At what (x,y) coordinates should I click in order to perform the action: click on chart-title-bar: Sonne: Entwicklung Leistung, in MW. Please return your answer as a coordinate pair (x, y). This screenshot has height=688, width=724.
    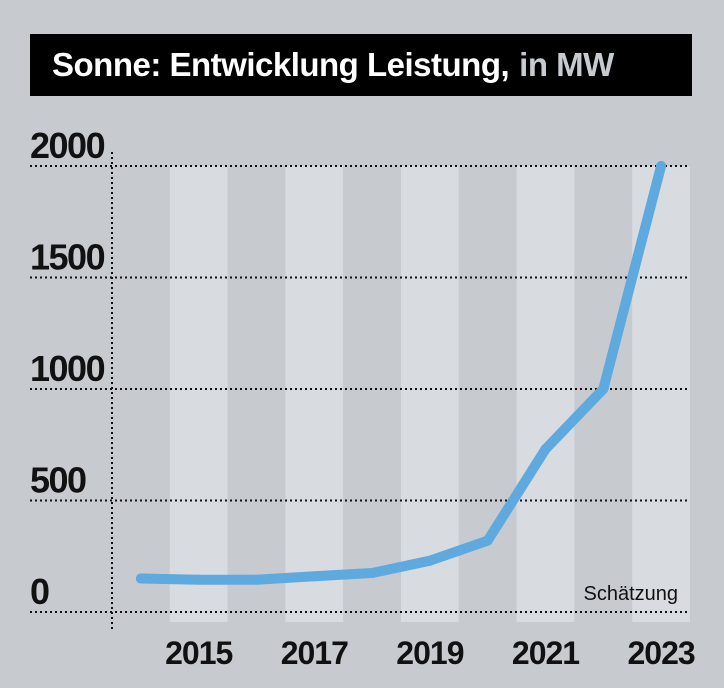
    Looking at the image, I should click on (361, 65).